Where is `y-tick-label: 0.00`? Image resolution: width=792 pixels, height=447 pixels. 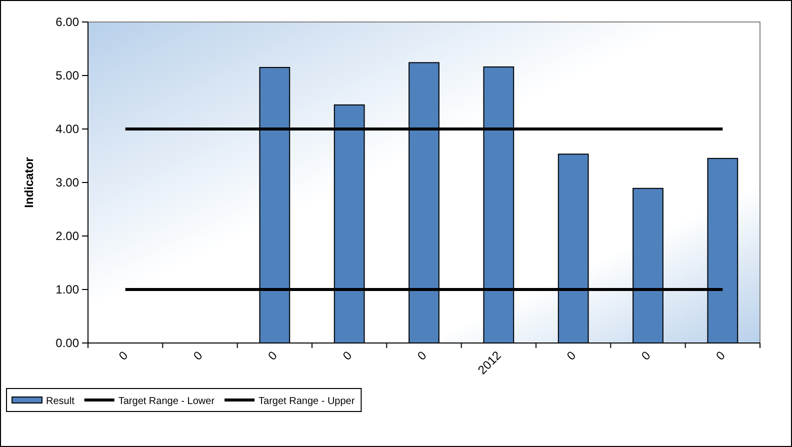
y-tick-label: 0.00 is located at coordinates (68, 343).